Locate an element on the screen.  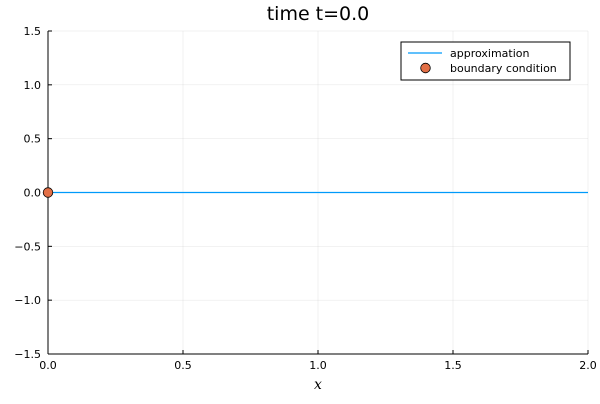
x-tick-label: 1.5 is located at coordinates (453, 365).